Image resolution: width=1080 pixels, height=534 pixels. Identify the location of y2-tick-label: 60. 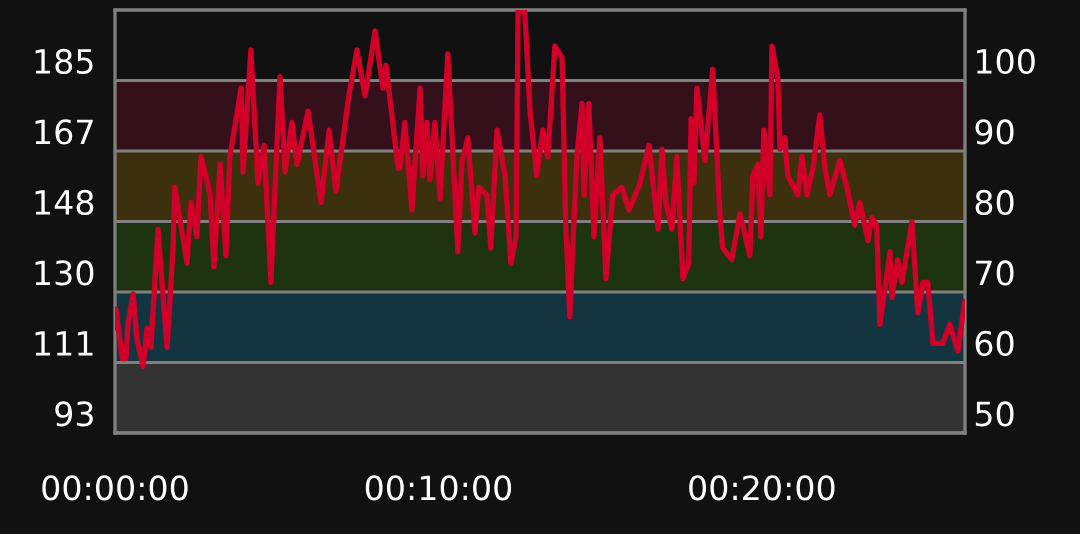
(994, 343).